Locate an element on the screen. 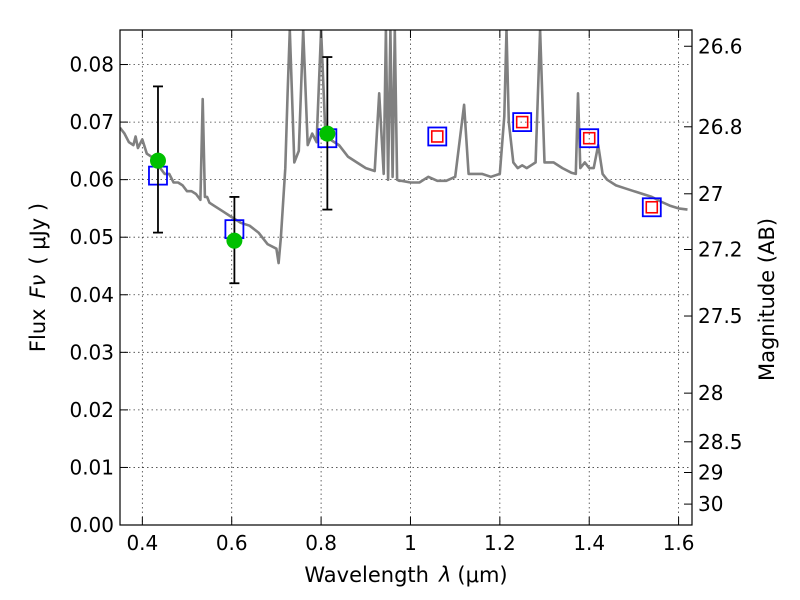 The width and height of the screenshot is (800, 600). x-tick-label: 1 is located at coordinates (410, 543).